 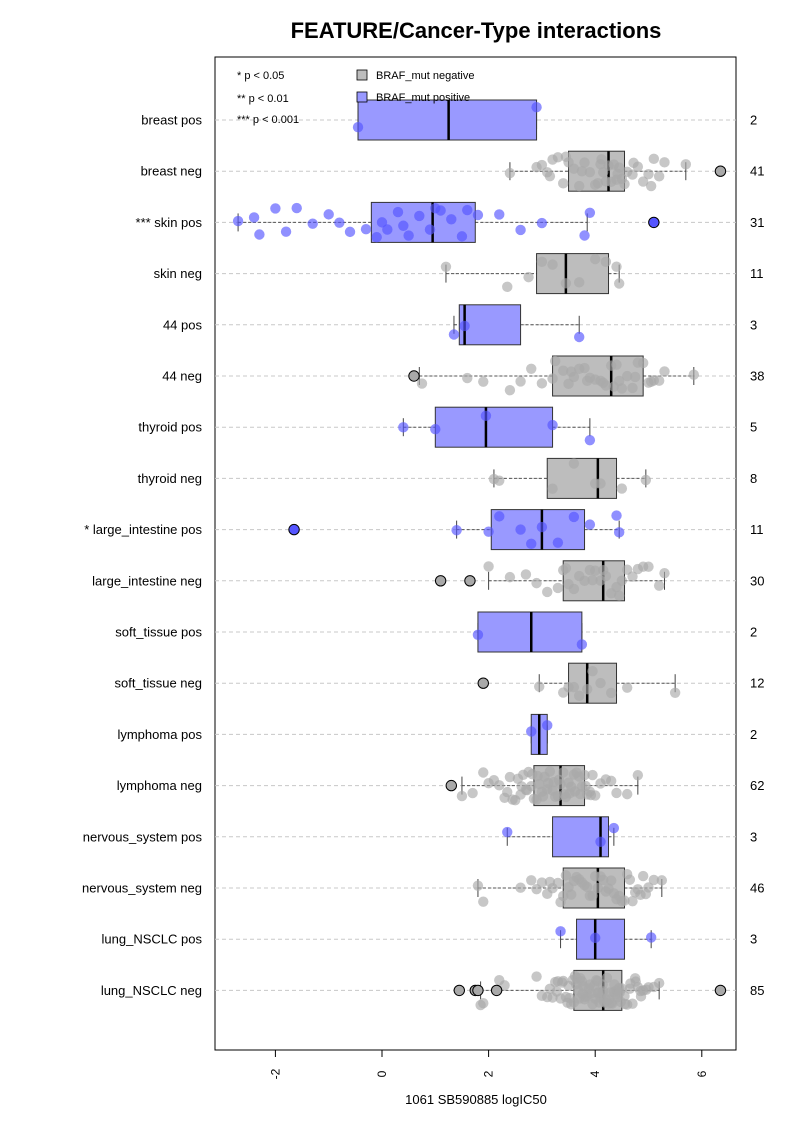 I want to click on legend-label-negative: BRAF_mut negative, so click(x=425, y=76).